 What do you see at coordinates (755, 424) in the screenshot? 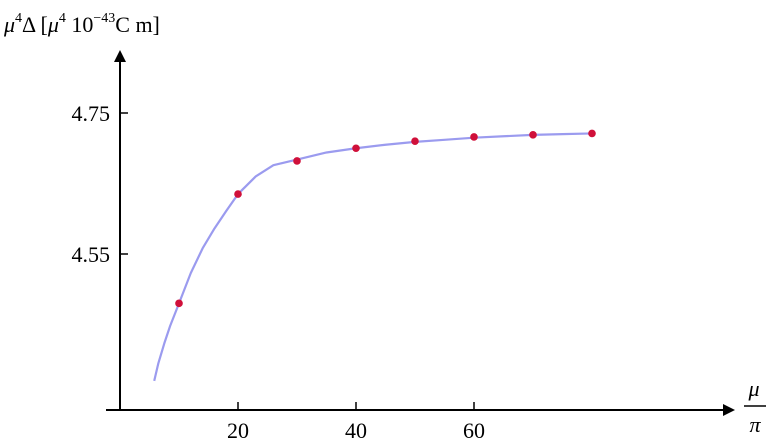
I see `x-axis-label-denominator: π` at bounding box center [755, 424].